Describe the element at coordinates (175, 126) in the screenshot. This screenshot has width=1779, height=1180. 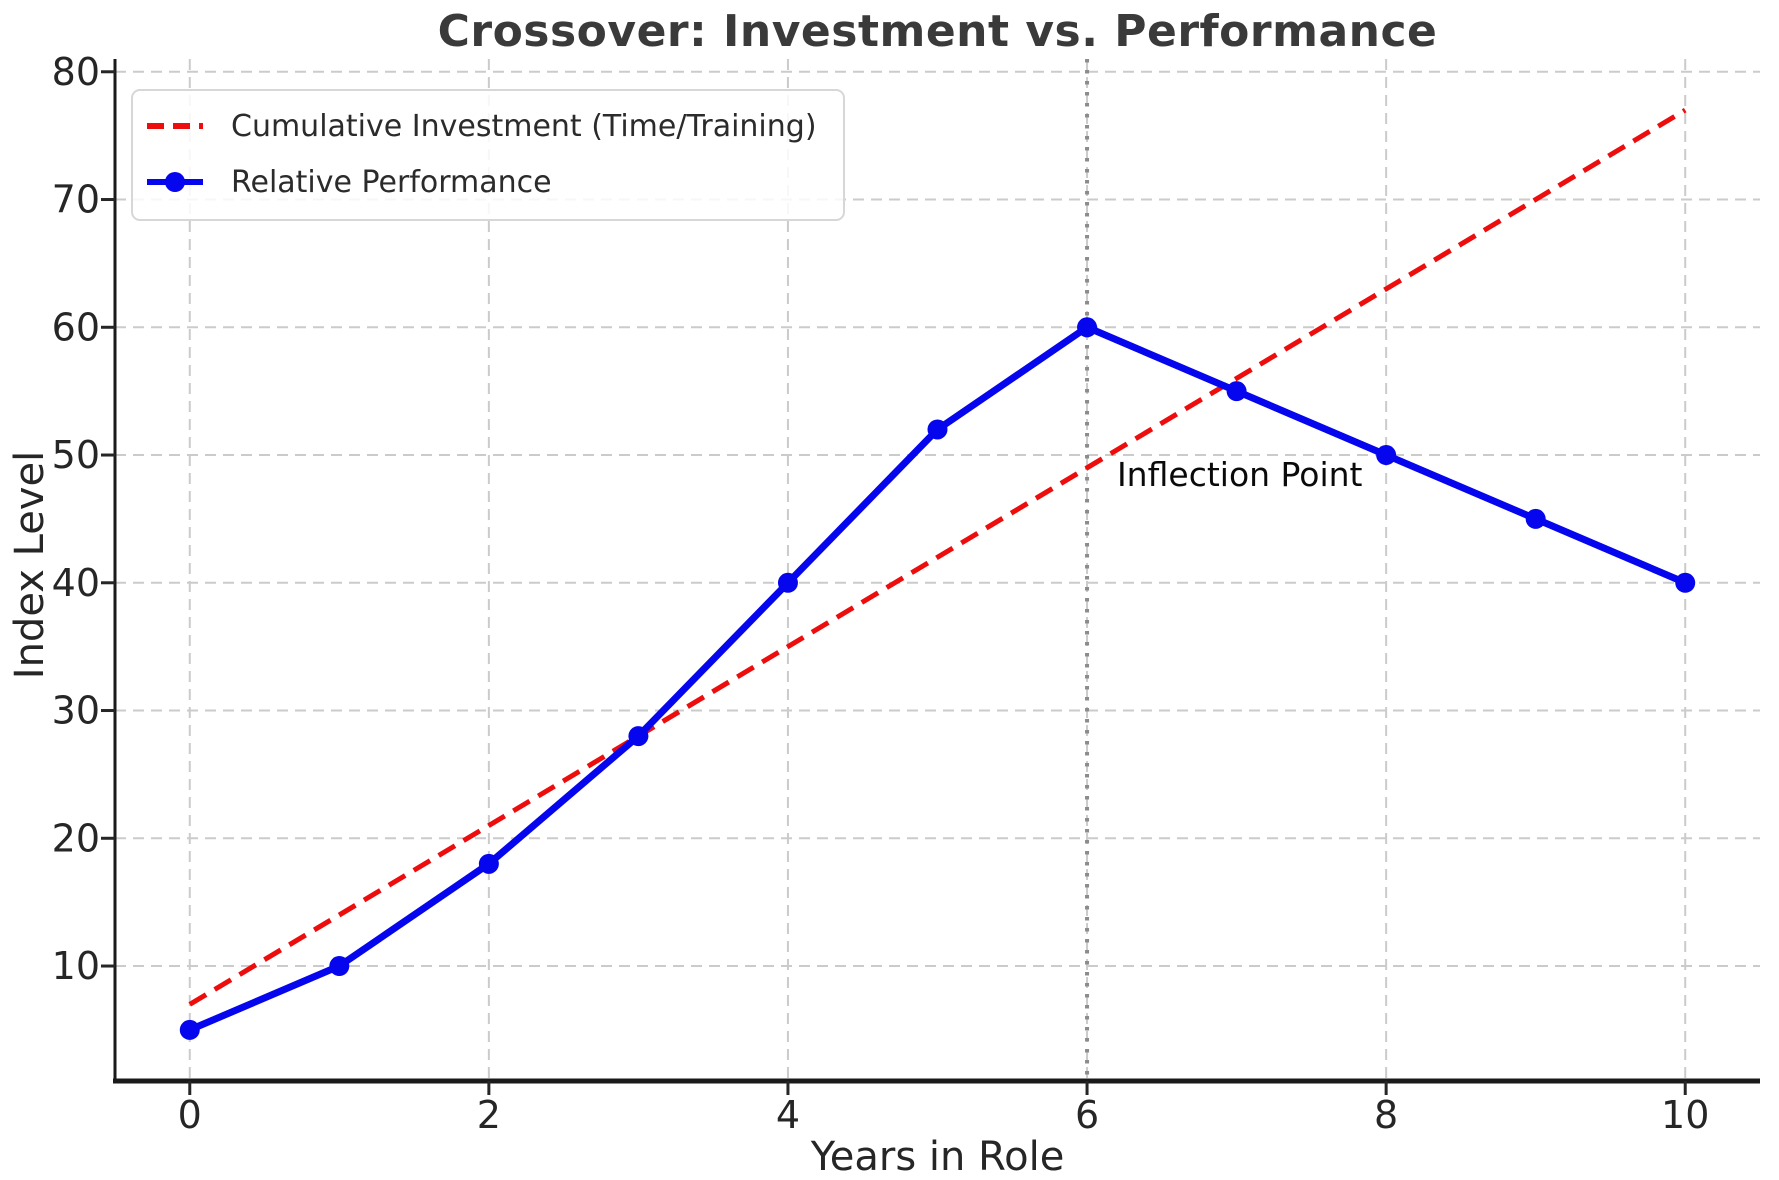
I see `legend-dashed-line-sample` at that location.